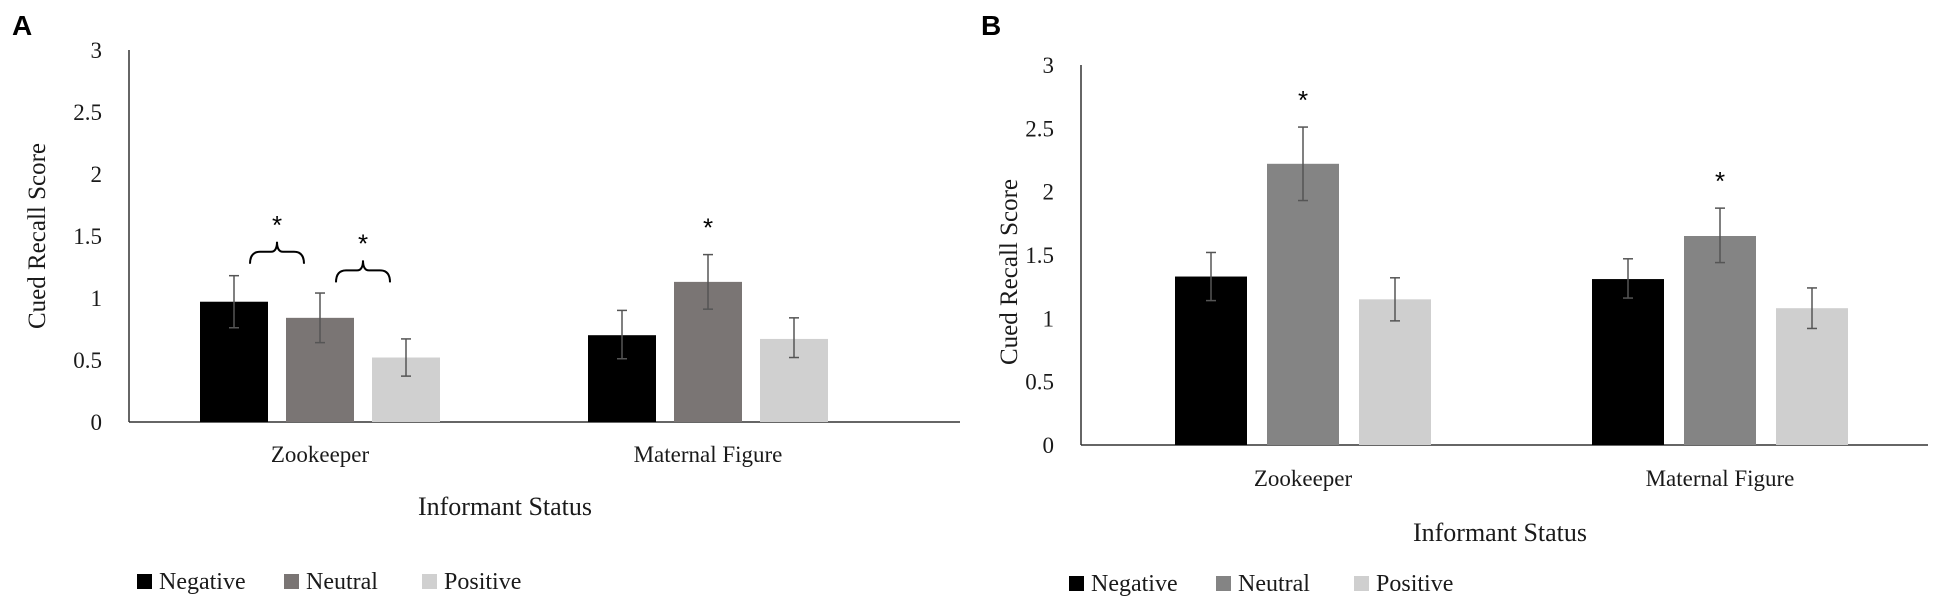  Describe the element at coordinates (1720, 478) in the screenshot. I see `panel-b-category-label: Maternal Figure` at that location.